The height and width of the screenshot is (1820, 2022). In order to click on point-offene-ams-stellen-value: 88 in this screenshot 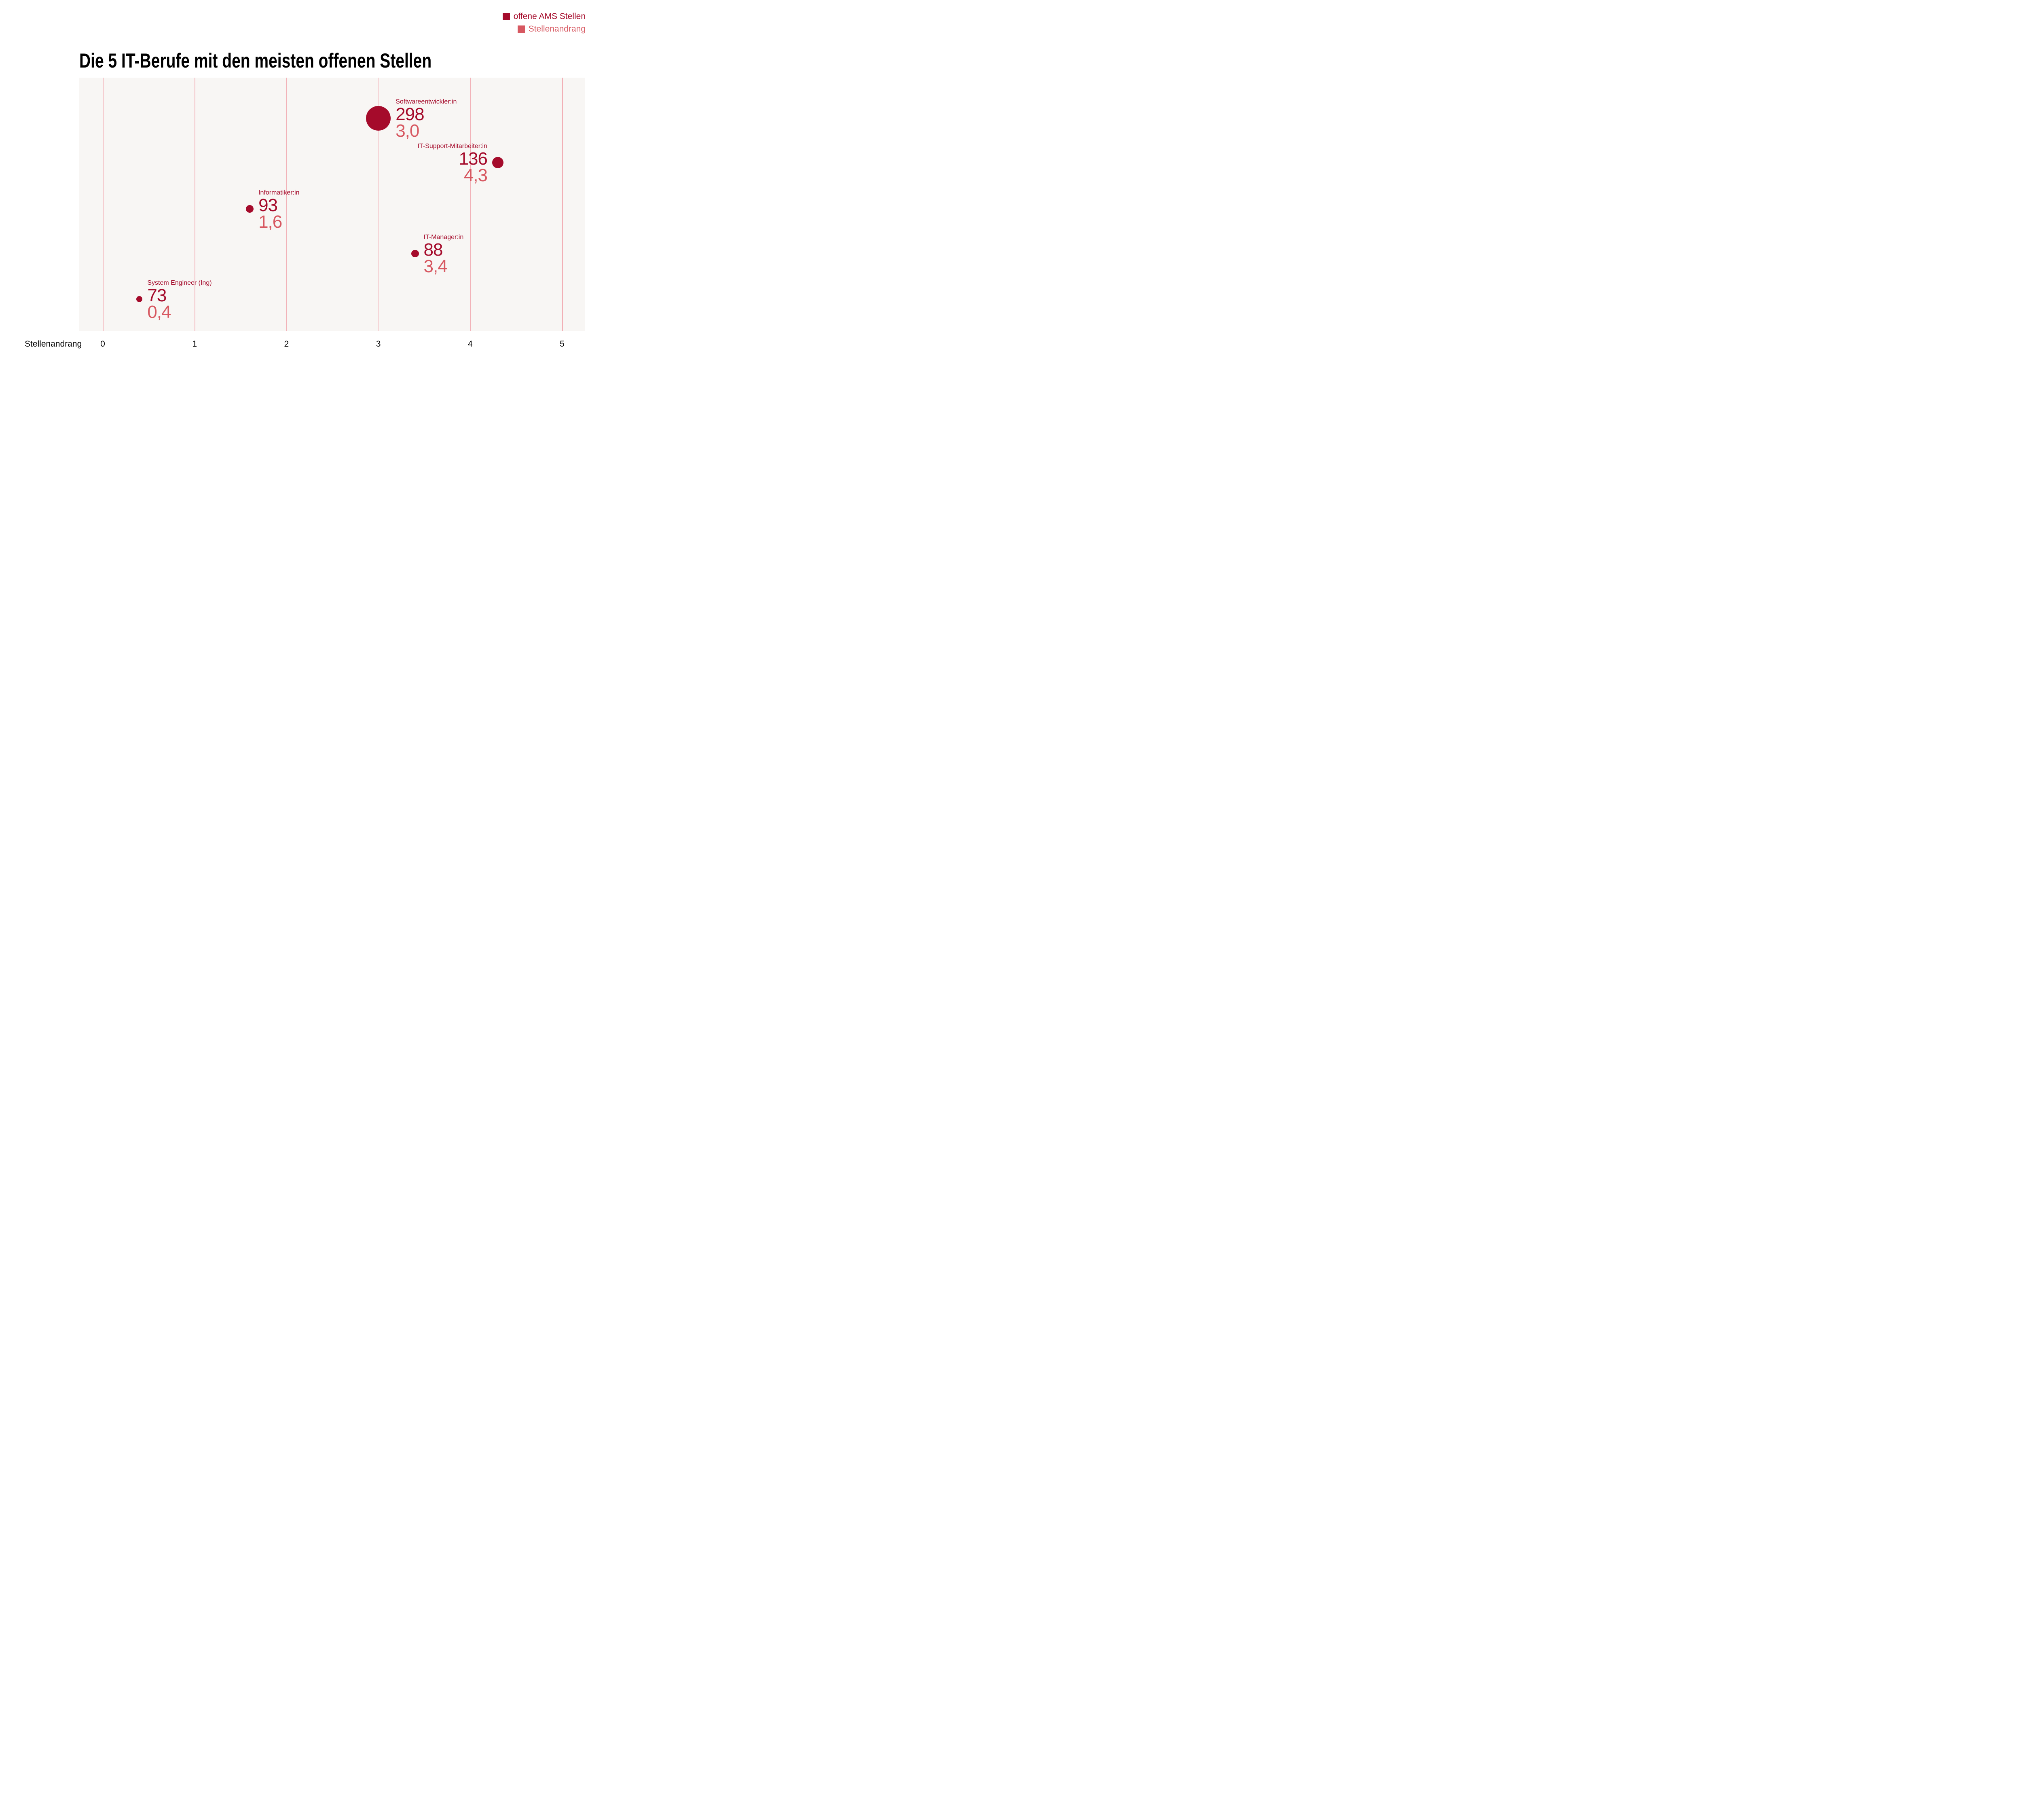, I will do `click(433, 250)`.